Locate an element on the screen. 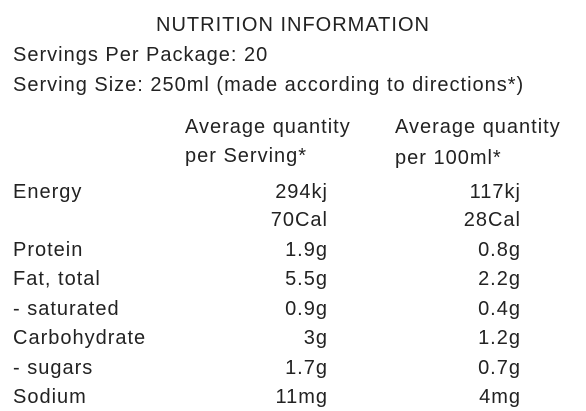 The image size is (586, 411). per-100ml-value: 117kj is located at coordinates (495, 192).